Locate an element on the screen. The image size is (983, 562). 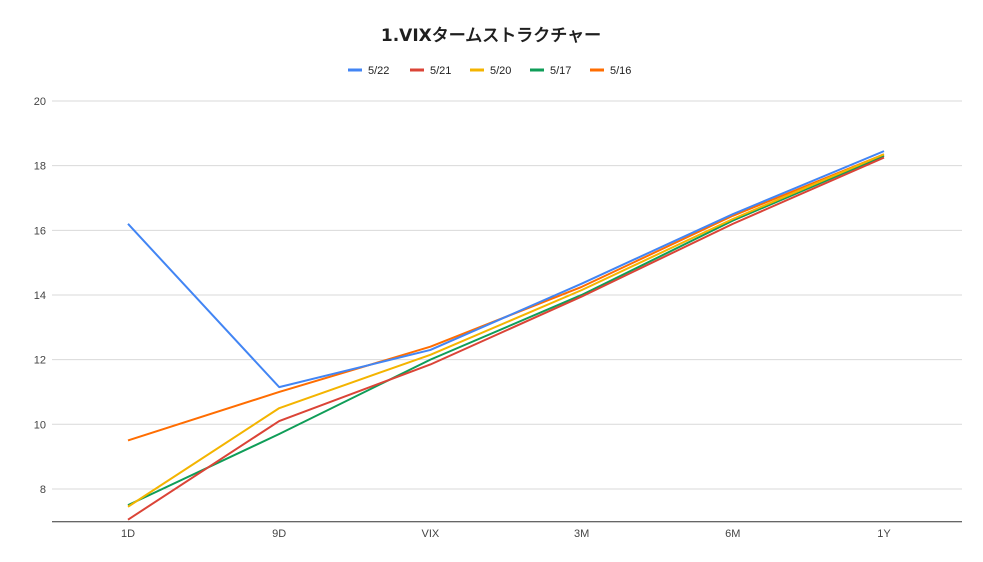
y-tick-label: 20 is located at coordinates (40, 102).